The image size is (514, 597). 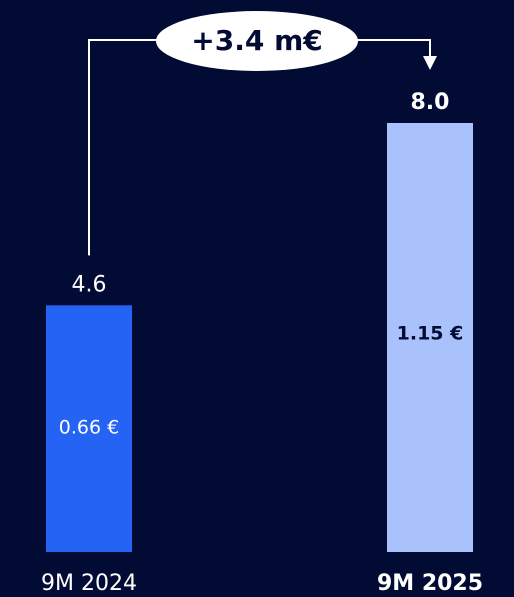 I want to click on bar-value-label-0: 4.6, so click(x=89, y=284).